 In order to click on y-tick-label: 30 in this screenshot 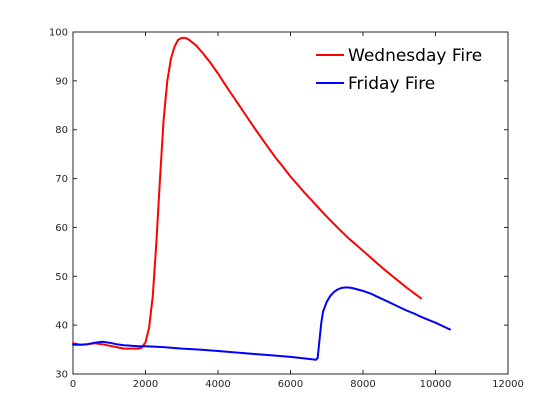, I will do `click(61, 375)`.